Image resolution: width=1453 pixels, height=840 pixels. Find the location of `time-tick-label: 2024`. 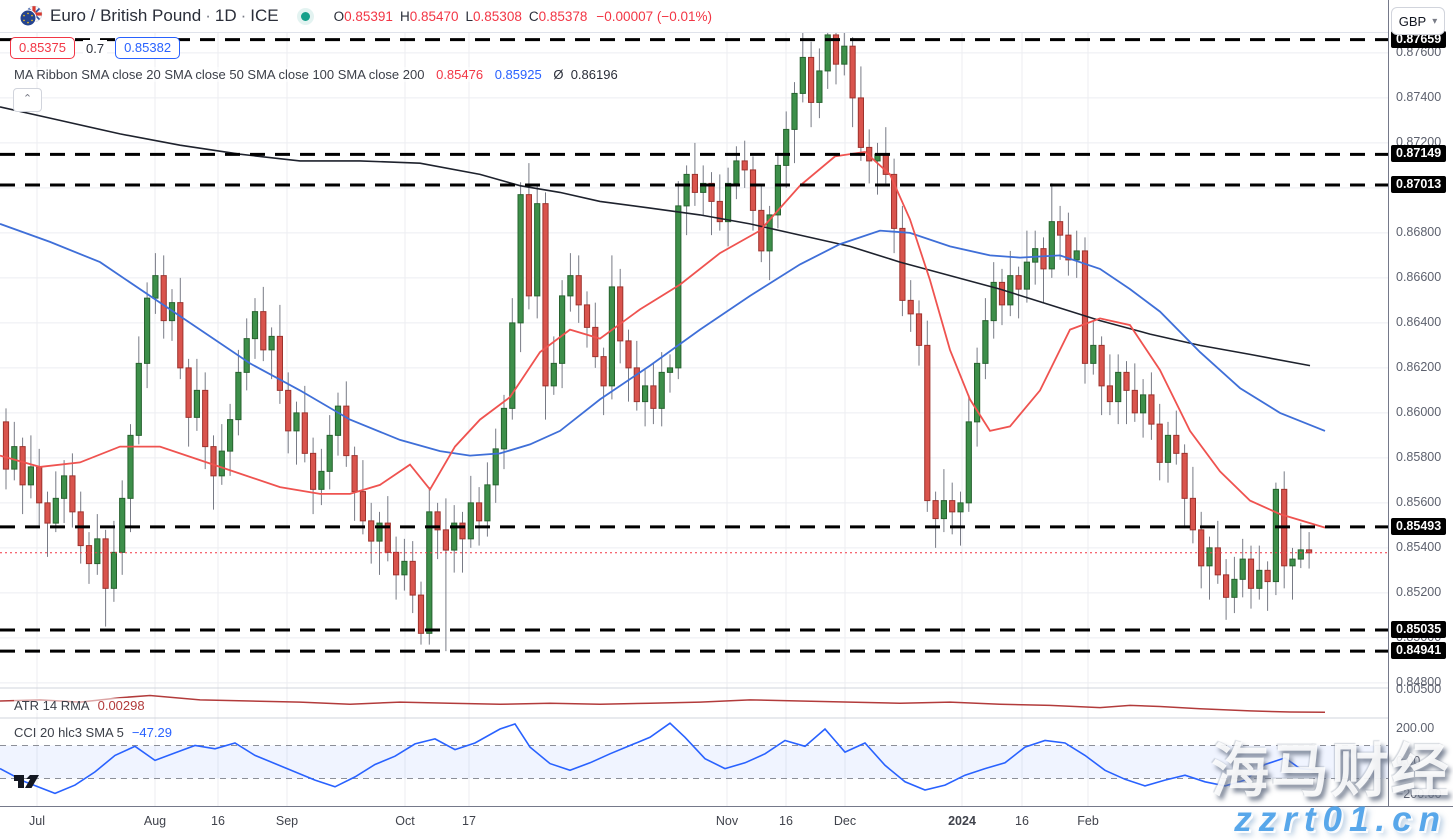

time-tick-label: 2024 is located at coordinates (962, 821).